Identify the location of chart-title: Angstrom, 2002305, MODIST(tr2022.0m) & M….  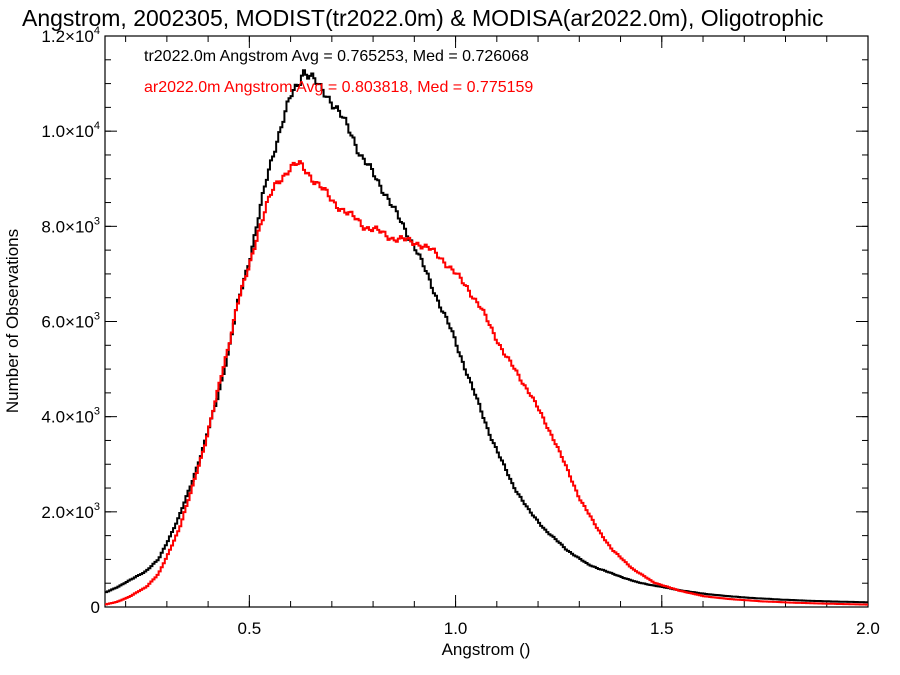
(422, 18).